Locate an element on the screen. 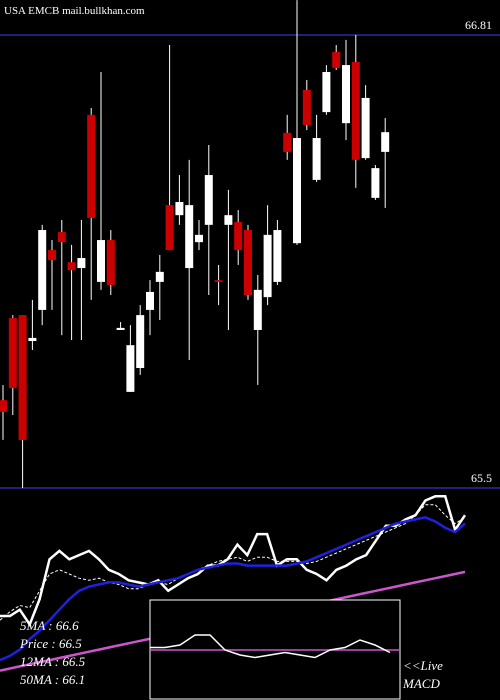 This screenshot has height=700, width=500. legend-entry: 50MA : 66.1 is located at coordinates (52, 679).